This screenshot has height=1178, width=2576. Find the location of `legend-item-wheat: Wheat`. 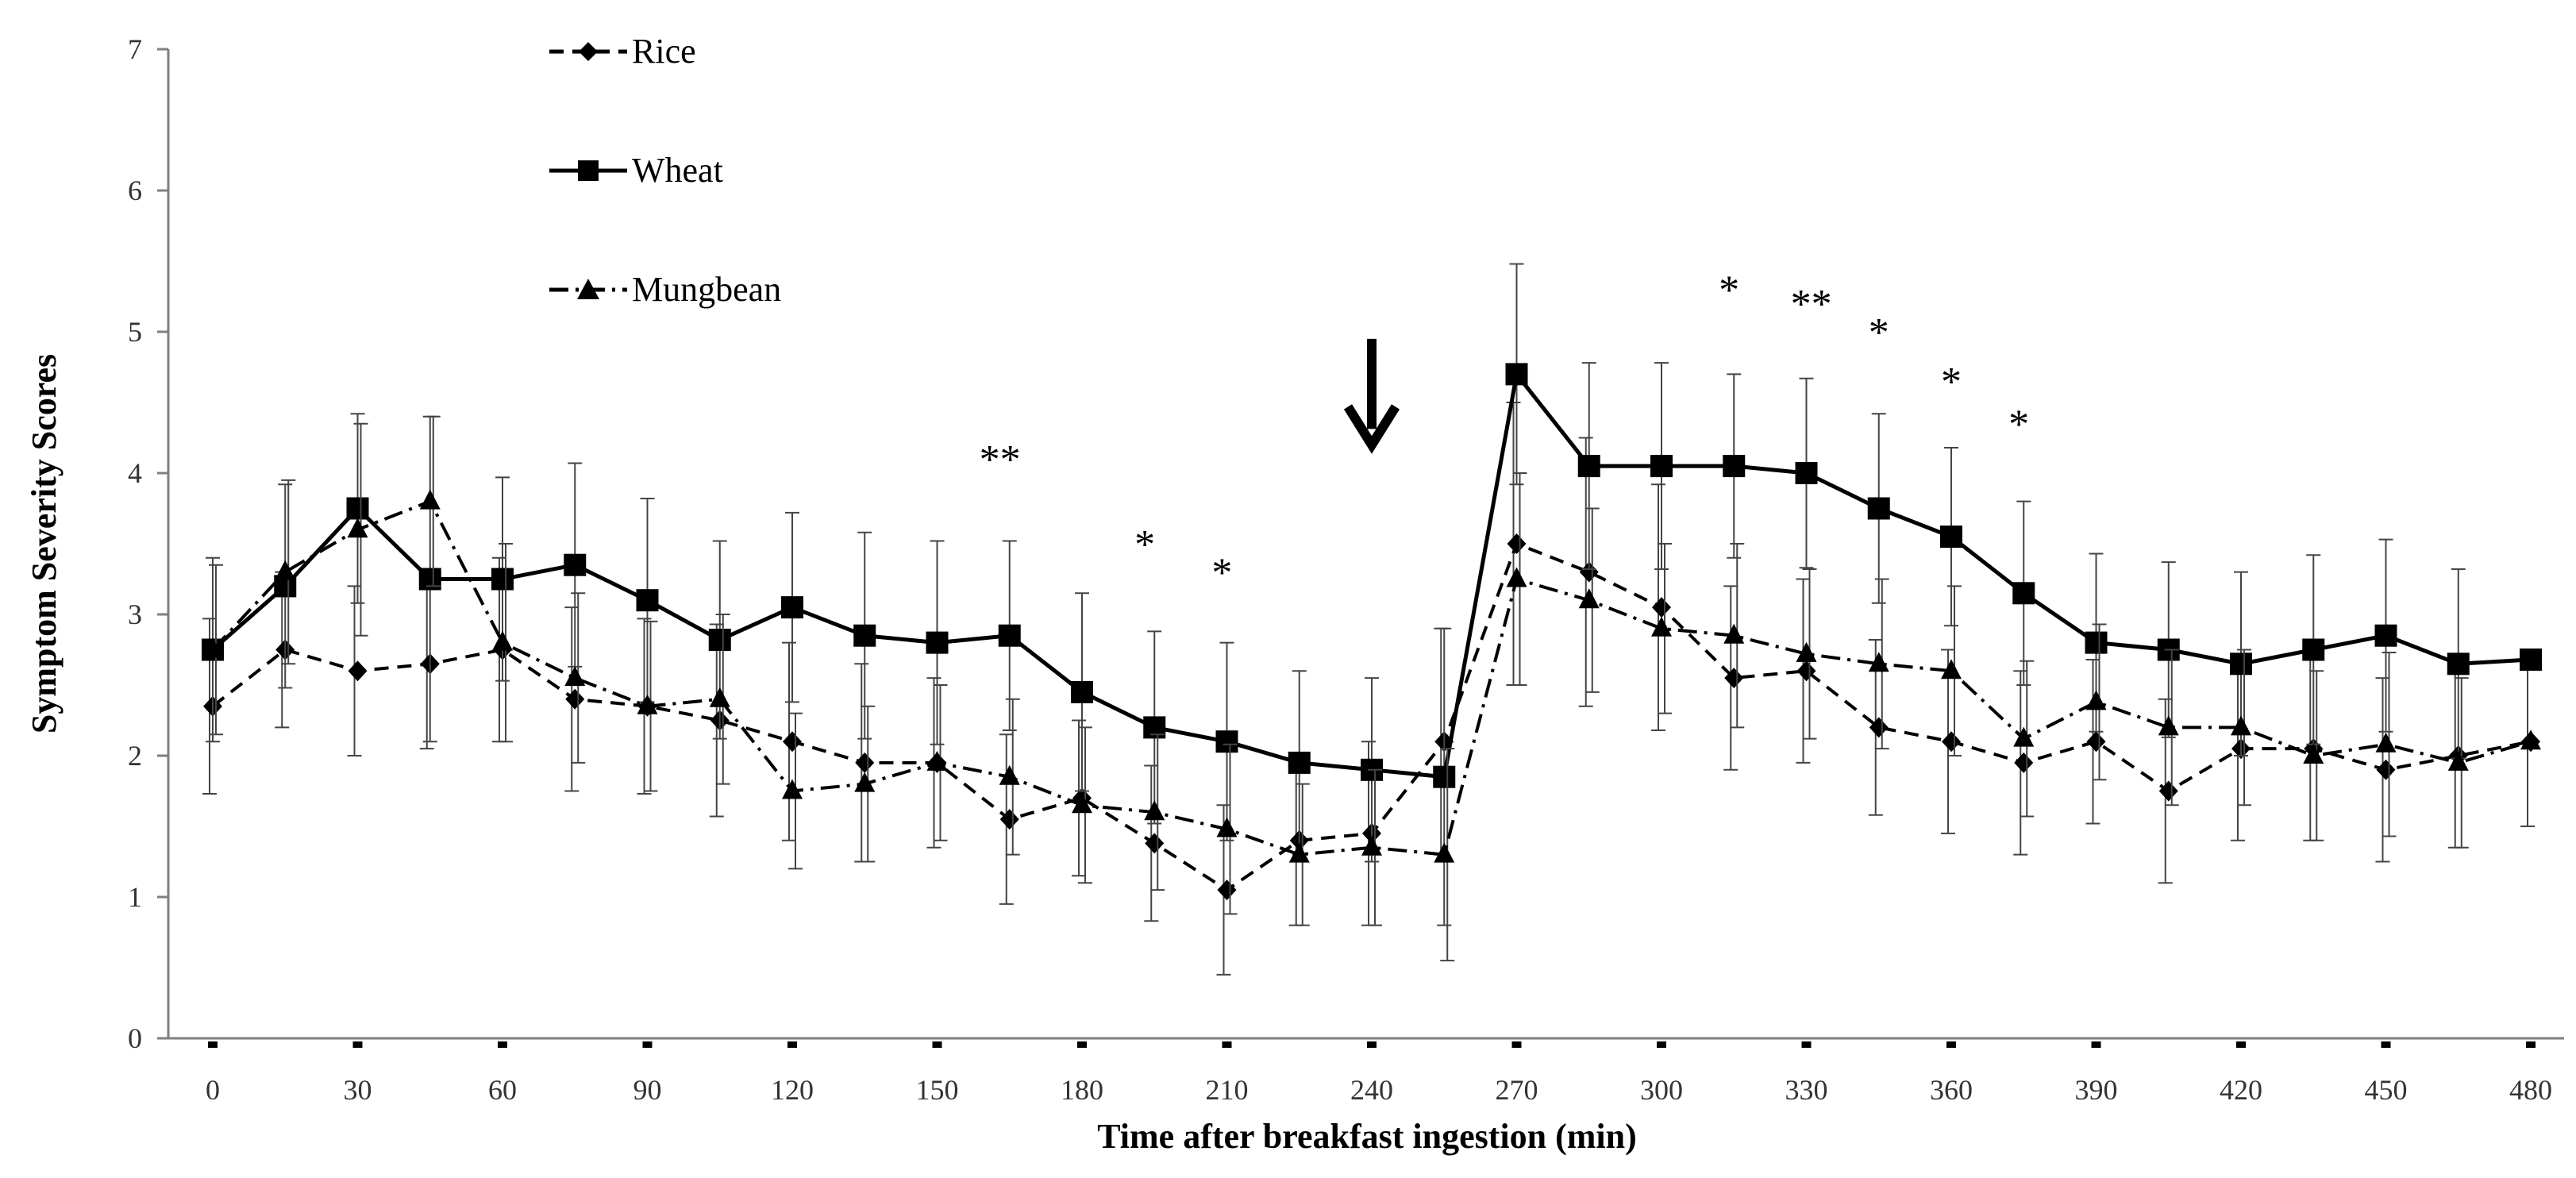

legend-item-wheat: Wheat is located at coordinates (636, 170).